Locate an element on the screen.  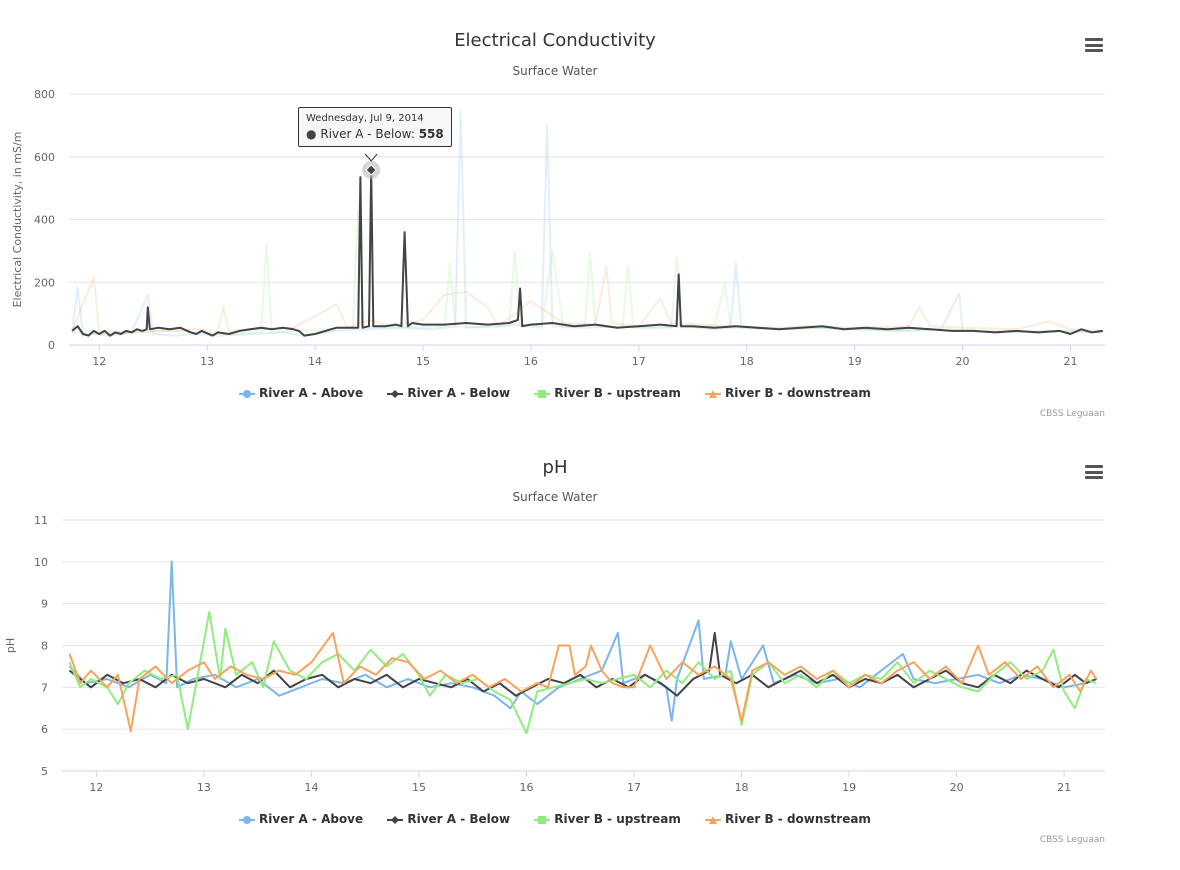
ec-y-tick-label: 600 is located at coordinates (44, 157).